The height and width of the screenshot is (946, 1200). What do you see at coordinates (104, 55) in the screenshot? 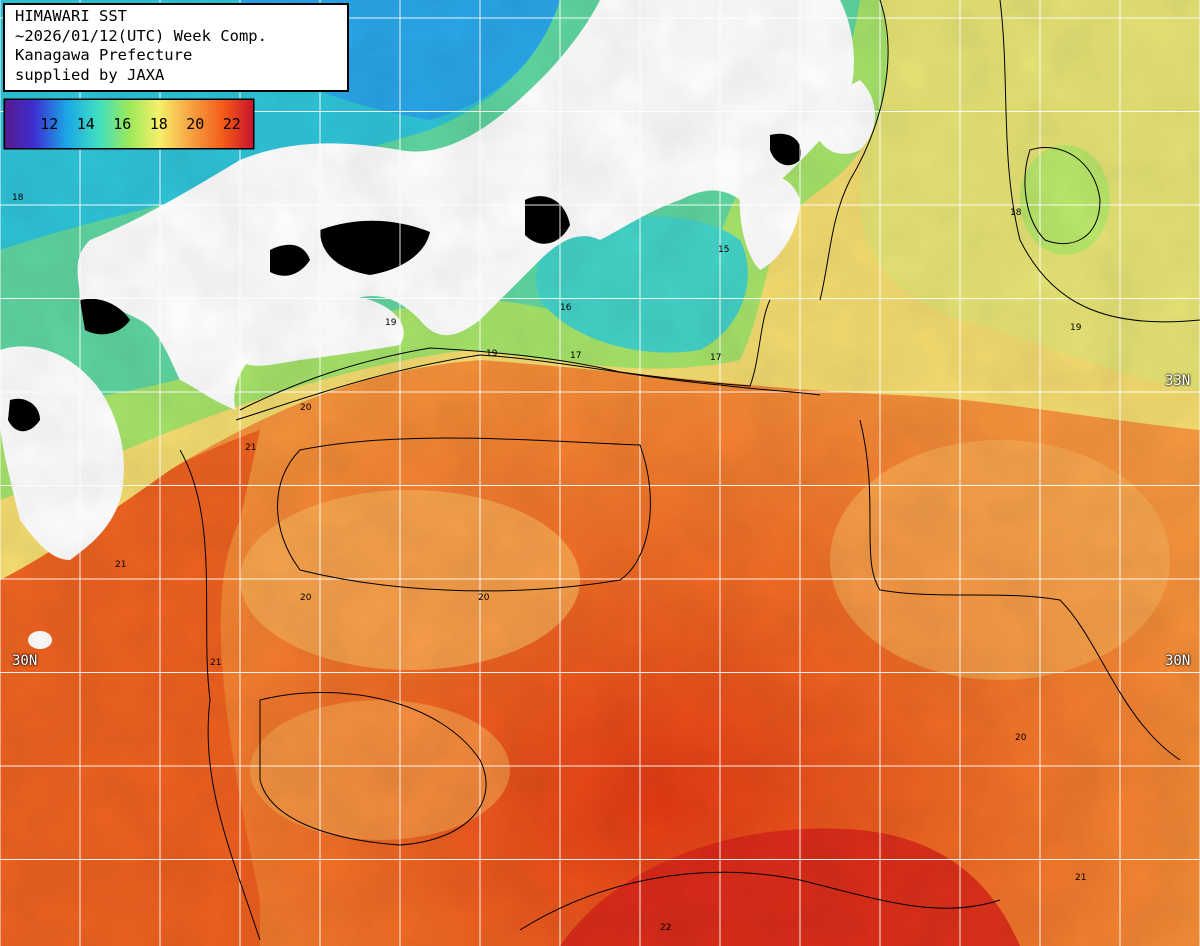
I see `title-line-3: Kanagawa Prefecture` at bounding box center [104, 55].